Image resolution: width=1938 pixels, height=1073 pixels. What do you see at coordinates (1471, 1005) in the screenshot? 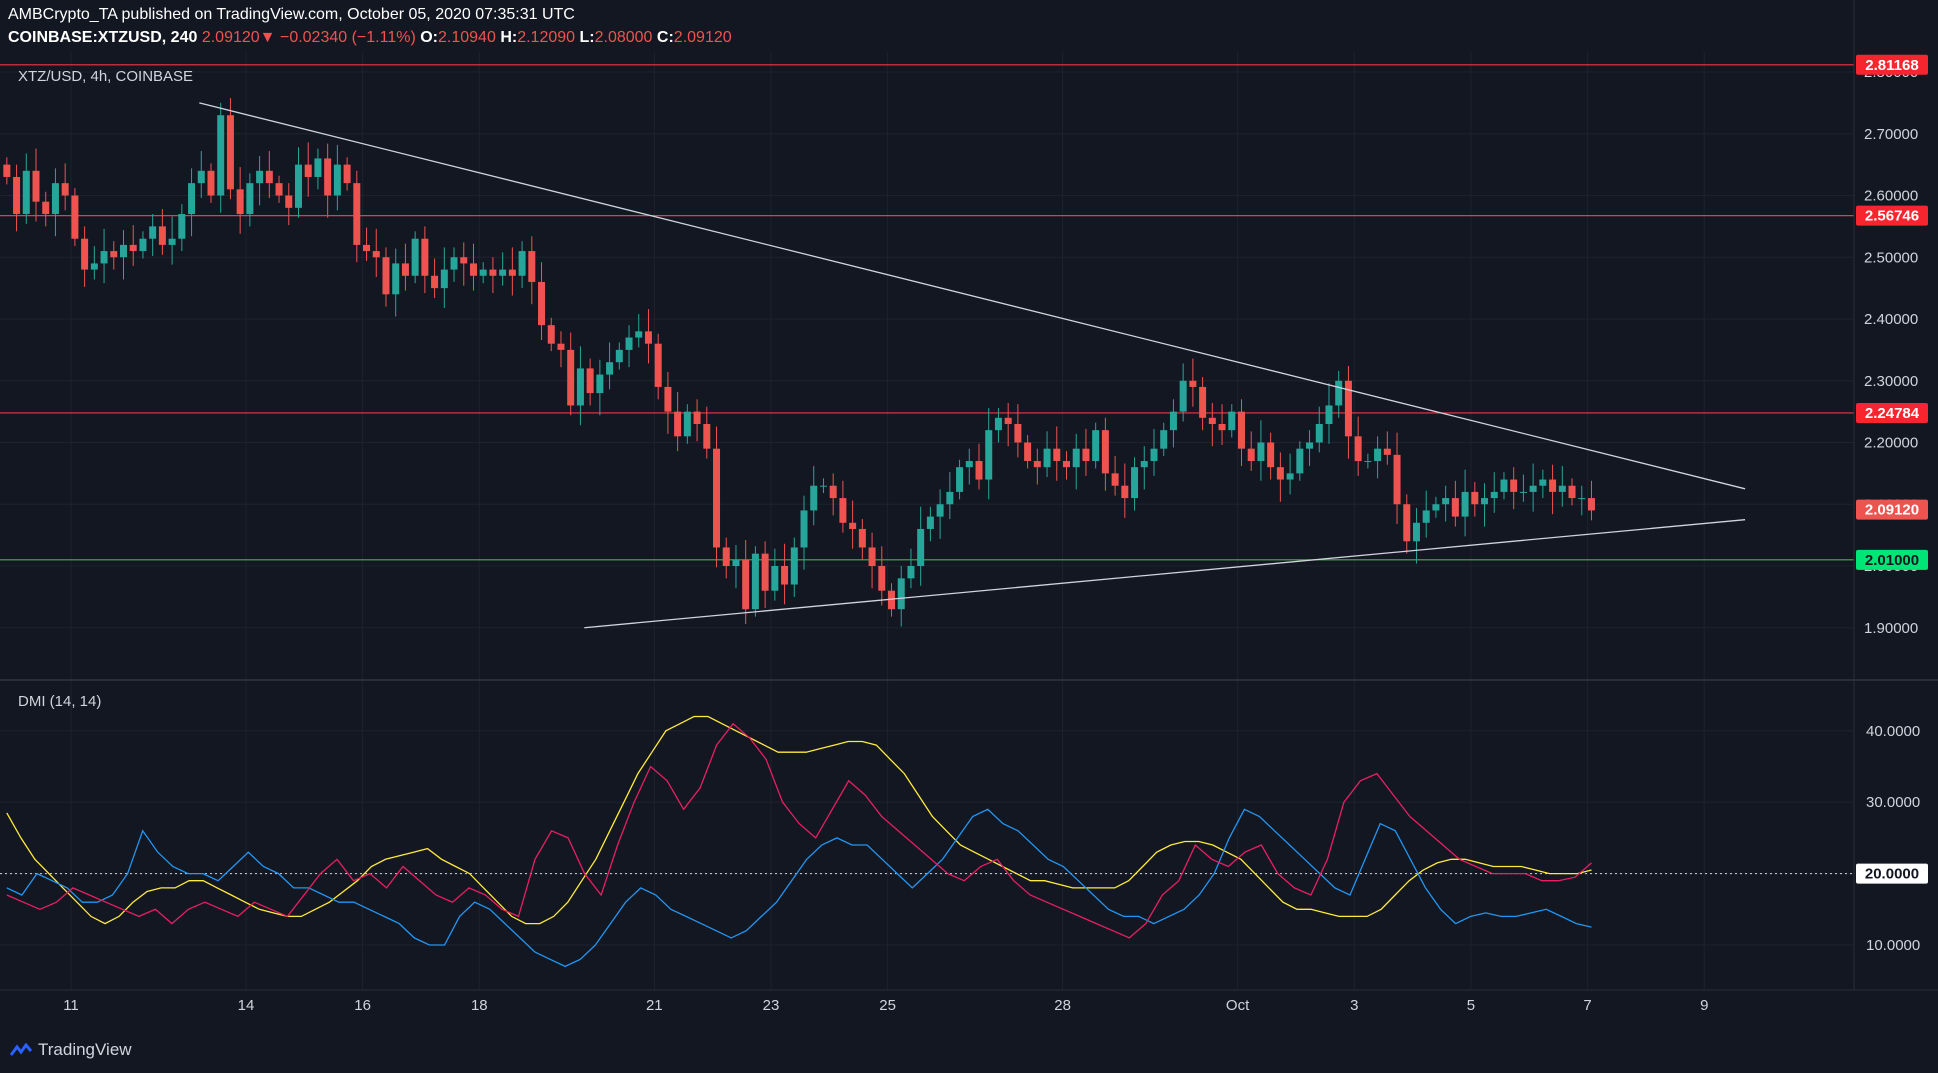
I see `x-tick-label: 5` at bounding box center [1471, 1005].